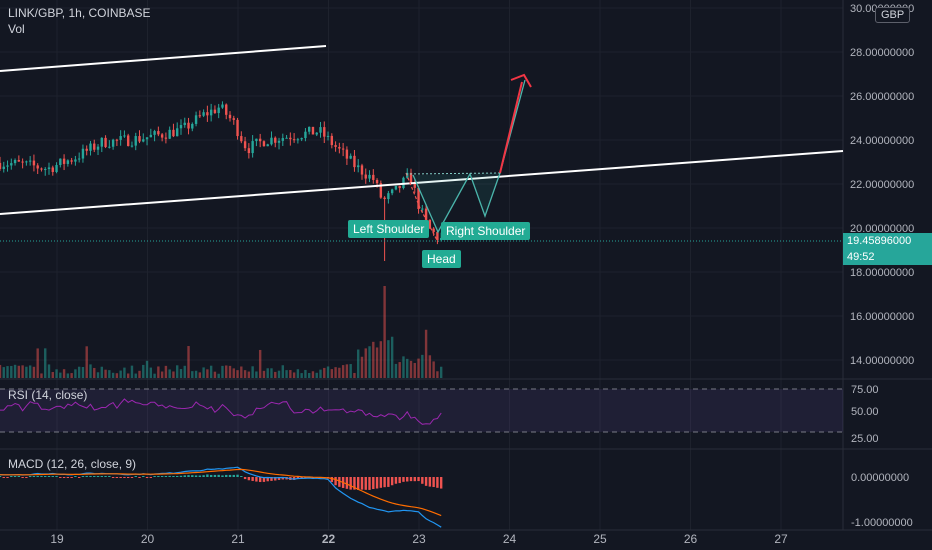  What do you see at coordinates (865, 390) in the screenshot?
I see `rsi-tick-label: 75.00` at bounding box center [865, 390].